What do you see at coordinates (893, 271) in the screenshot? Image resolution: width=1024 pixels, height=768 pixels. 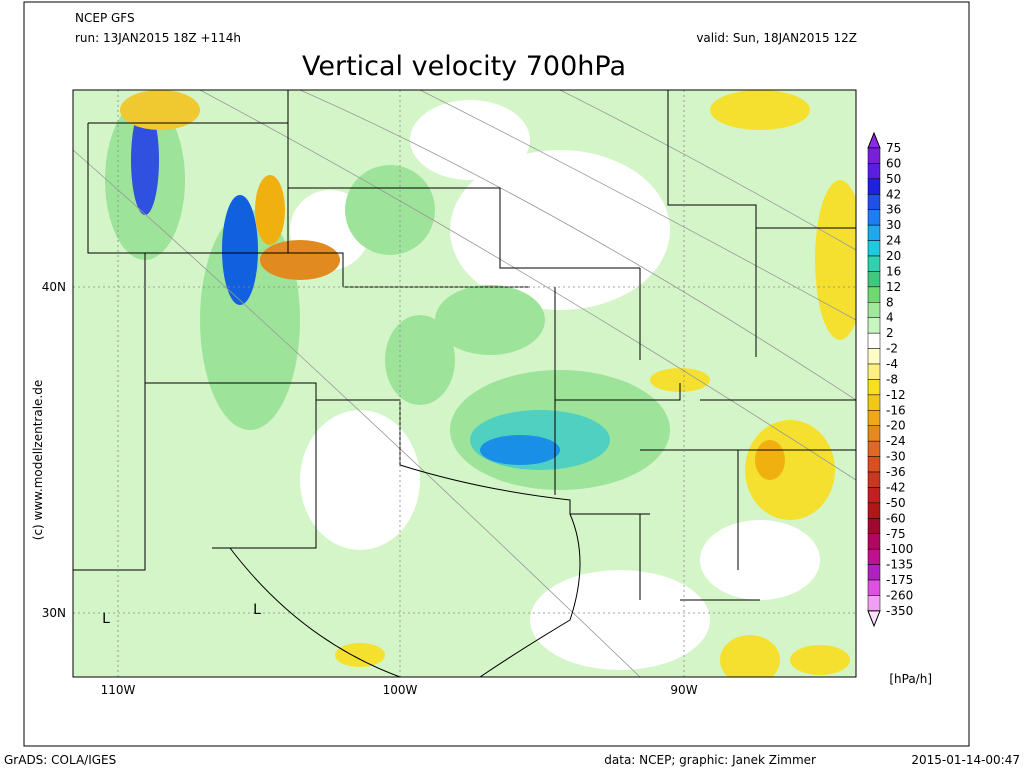 I see `colorbar-label: 16` at bounding box center [893, 271].